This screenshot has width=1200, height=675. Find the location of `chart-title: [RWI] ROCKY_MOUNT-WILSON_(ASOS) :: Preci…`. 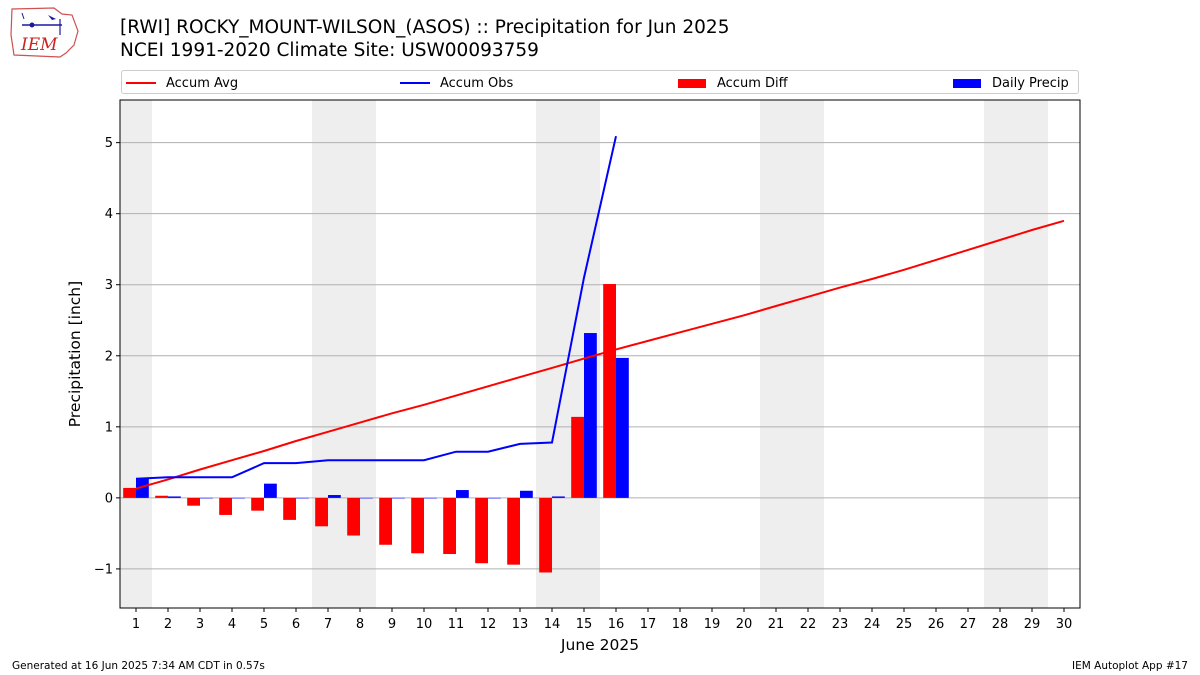

chart-title: [RWI] ROCKY_MOUNT-WILSON_(ASOS) :: Preci… is located at coordinates (425, 27).